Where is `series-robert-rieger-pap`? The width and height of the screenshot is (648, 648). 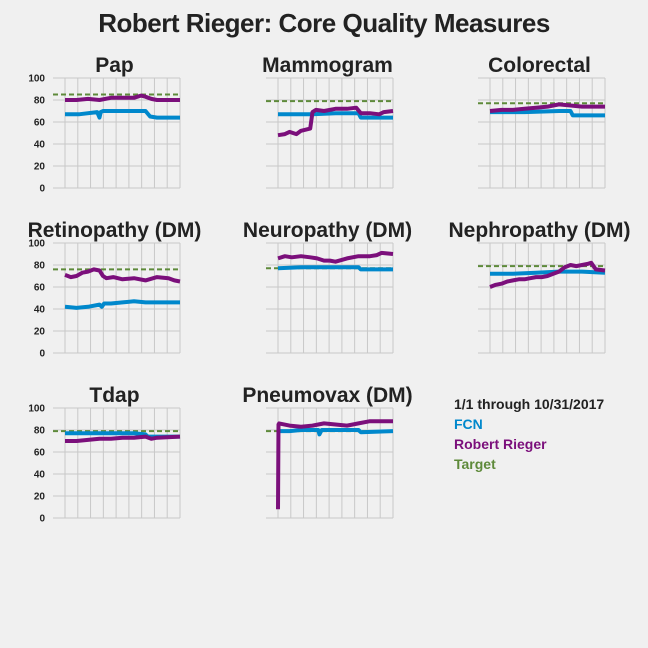 series-robert-rieger-pap is located at coordinates (122, 97).